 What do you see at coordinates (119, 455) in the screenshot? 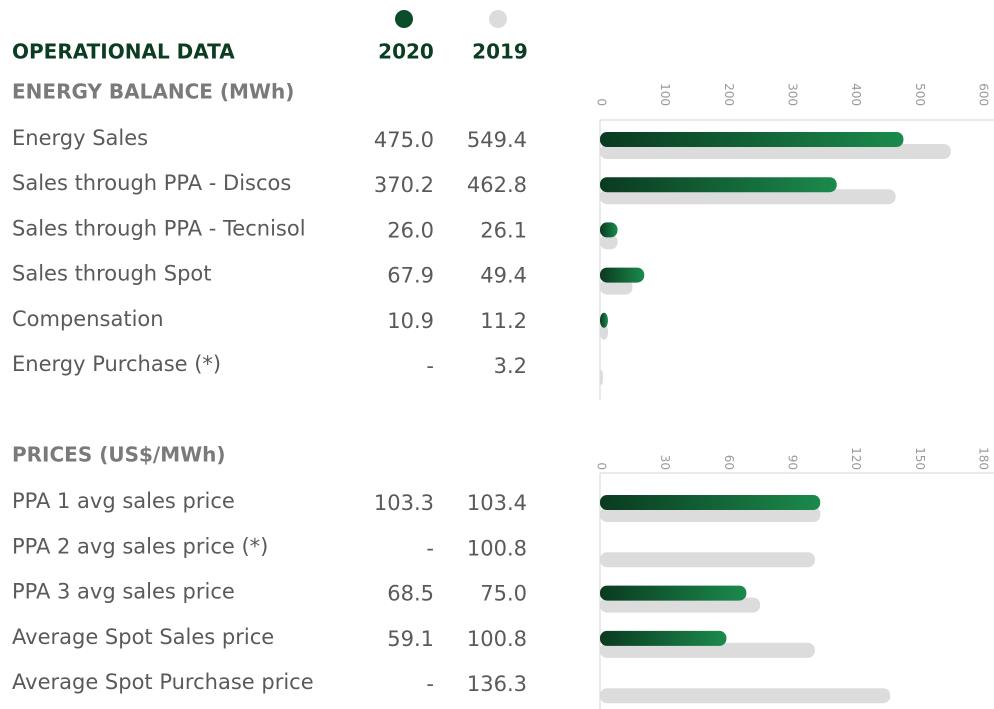
I see `section-title: PRICES (US$/MWh)` at bounding box center [119, 455].